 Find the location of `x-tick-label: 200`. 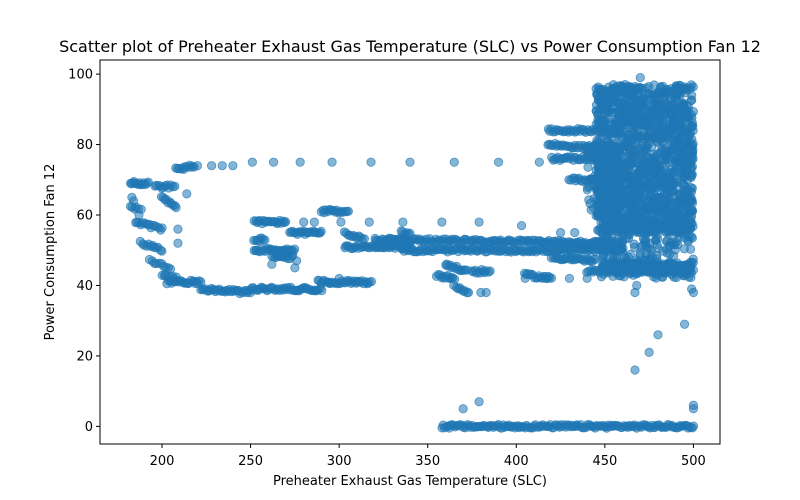

x-tick-label: 200 is located at coordinates (162, 461).